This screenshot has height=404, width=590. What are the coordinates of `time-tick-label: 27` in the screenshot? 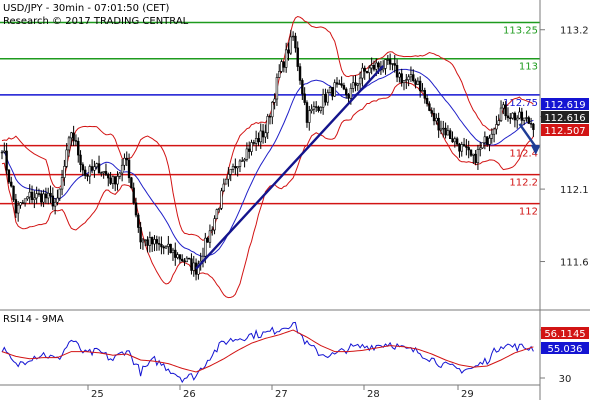 It's located at (281, 394).